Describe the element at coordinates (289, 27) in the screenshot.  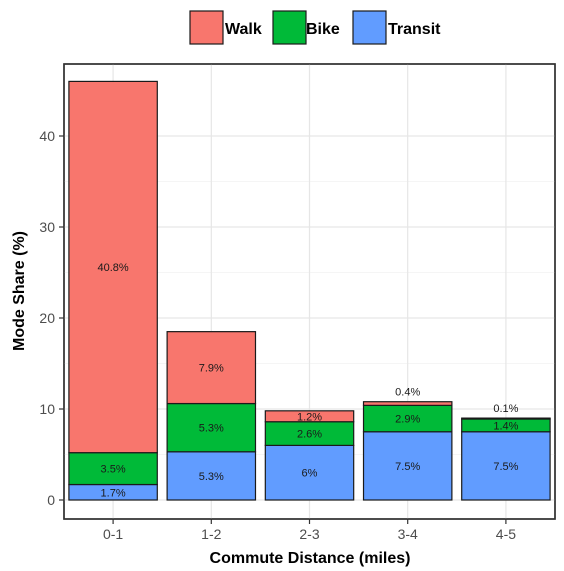
I see `legend-key-bike` at that location.